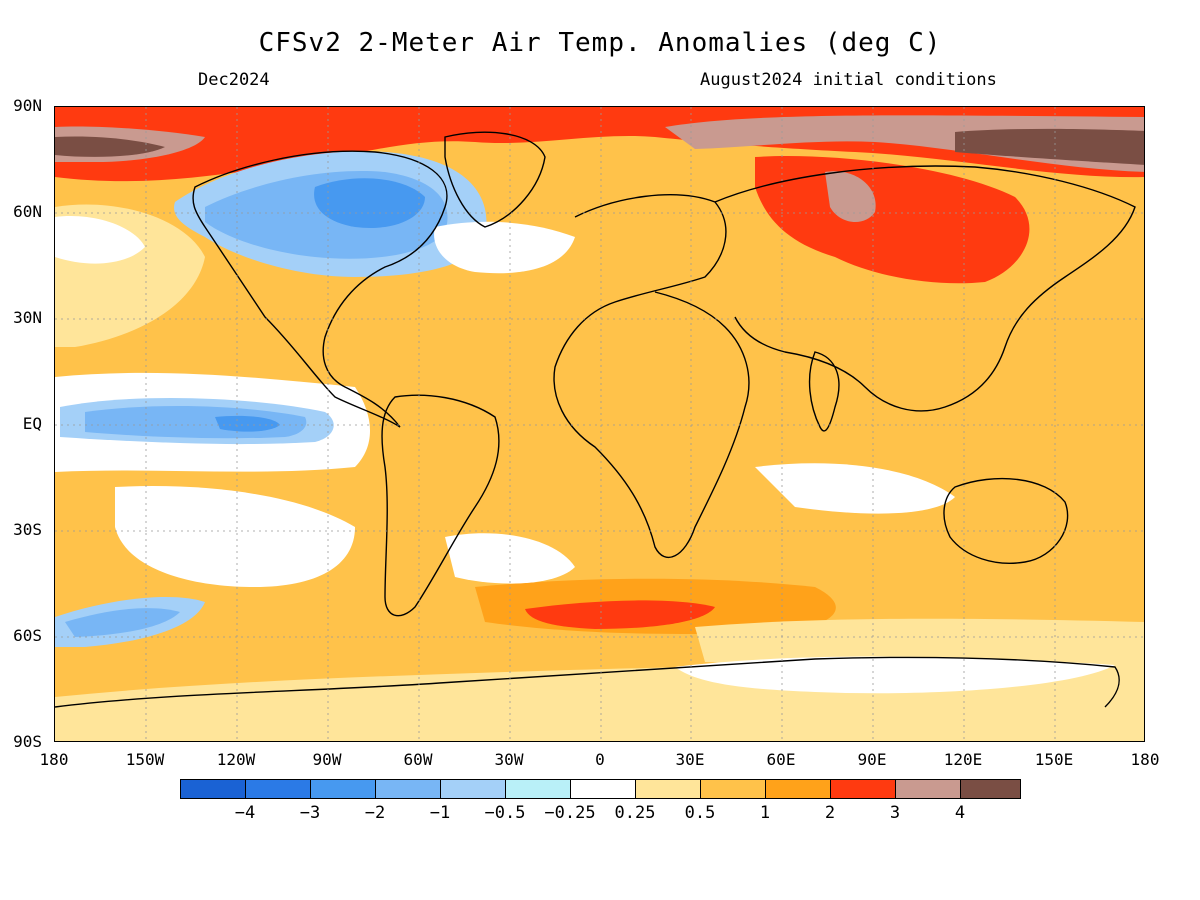  I want to click on lat-label-eq: EQ, so click(32, 423).